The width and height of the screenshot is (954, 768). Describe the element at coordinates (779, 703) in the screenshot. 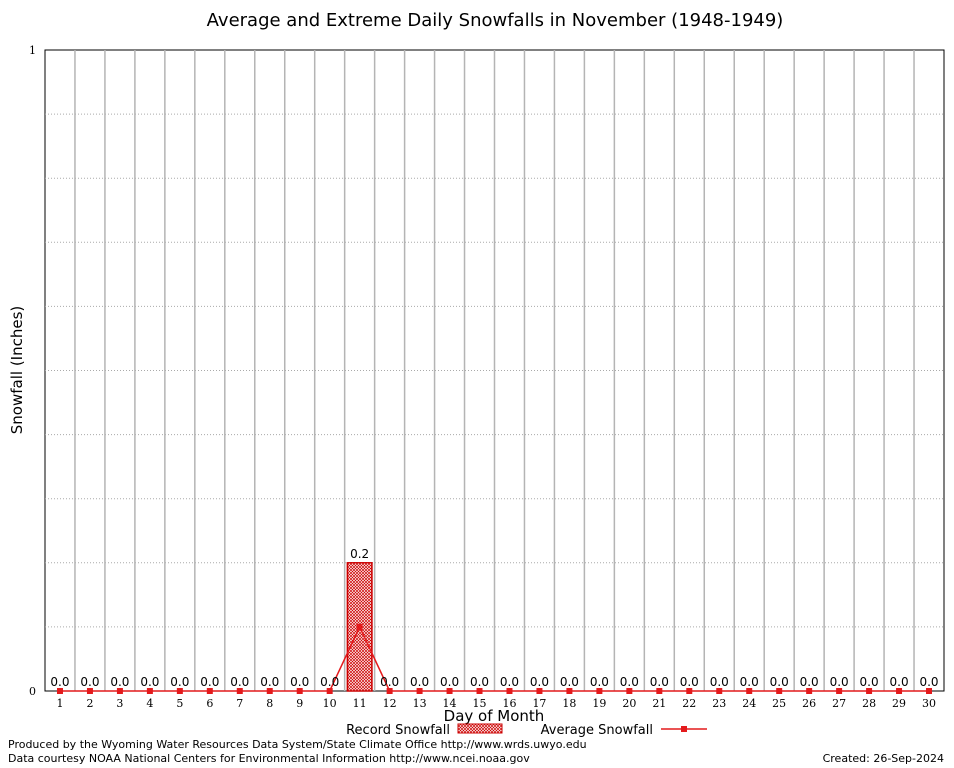

I see `x-tick-label: 25` at that location.